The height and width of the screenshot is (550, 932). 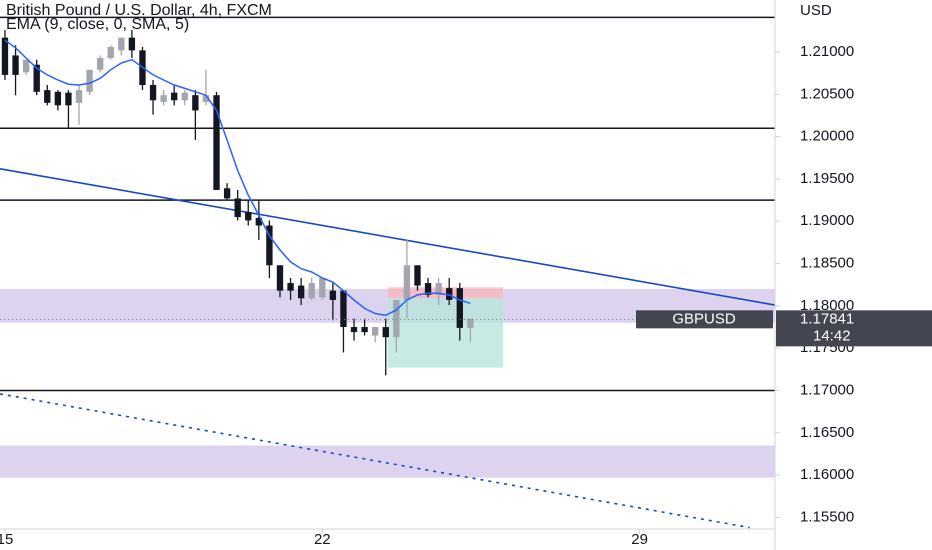 What do you see at coordinates (827, 93) in the screenshot?
I see `y-tick-label: 1.20500` at bounding box center [827, 93].